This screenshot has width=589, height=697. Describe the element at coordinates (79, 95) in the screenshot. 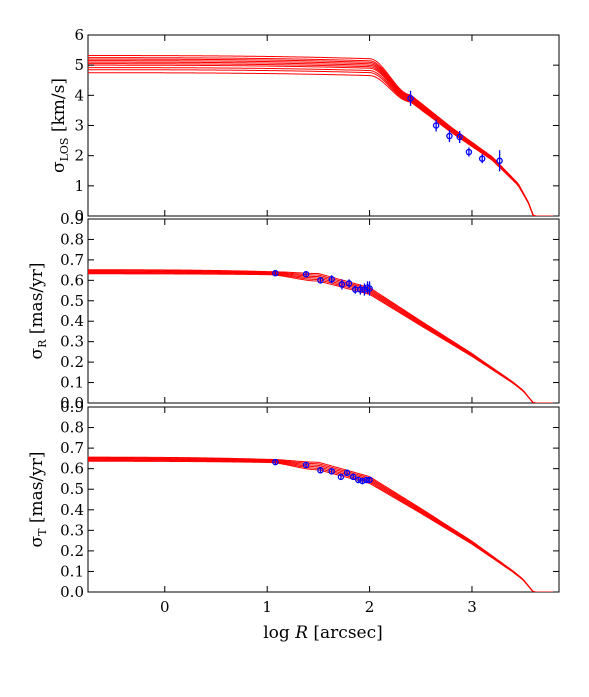

I see `y-tick-label: 4` at that location.